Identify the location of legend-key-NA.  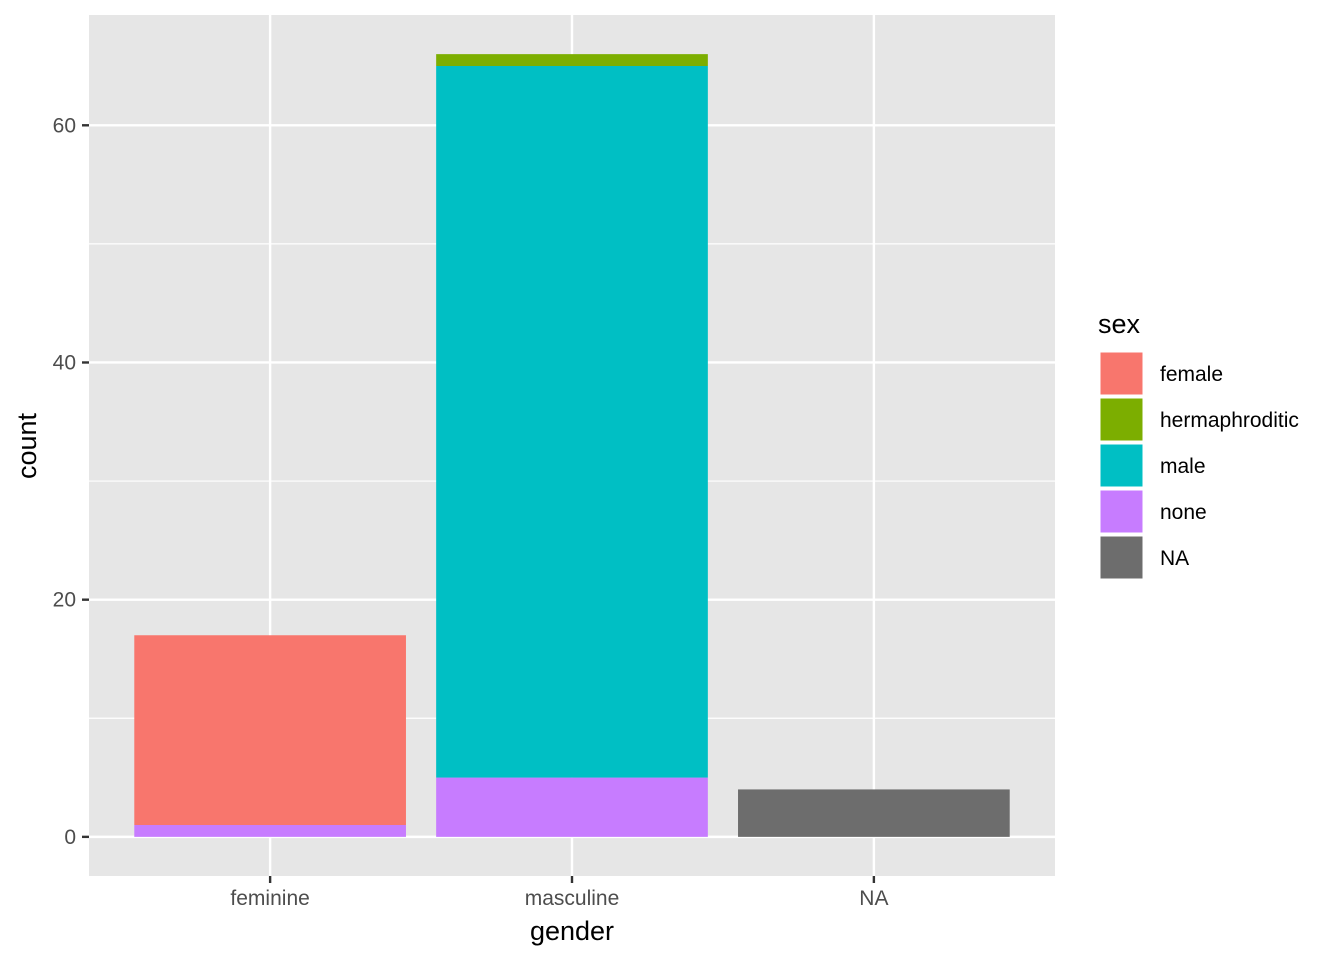
(1121, 557).